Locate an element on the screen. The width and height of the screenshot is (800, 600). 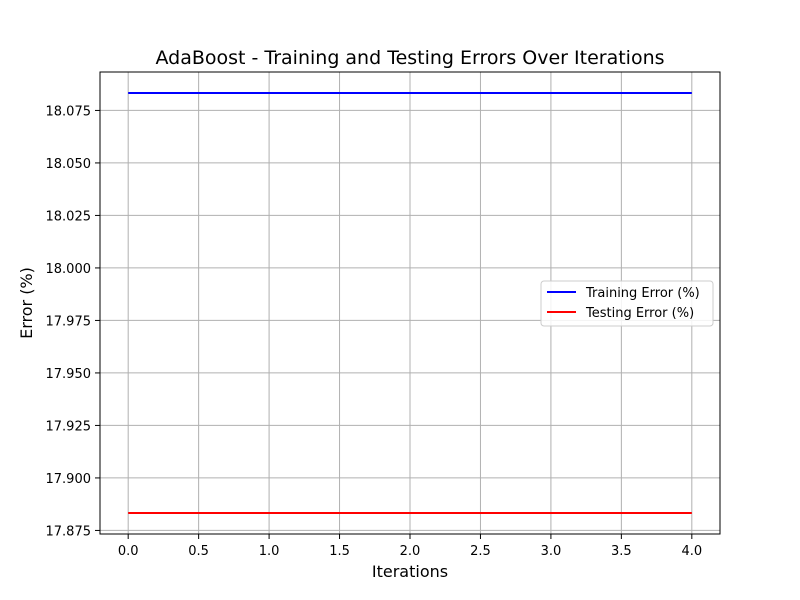
y-tick-label: 17.875 is located at coordinates (69, 531).